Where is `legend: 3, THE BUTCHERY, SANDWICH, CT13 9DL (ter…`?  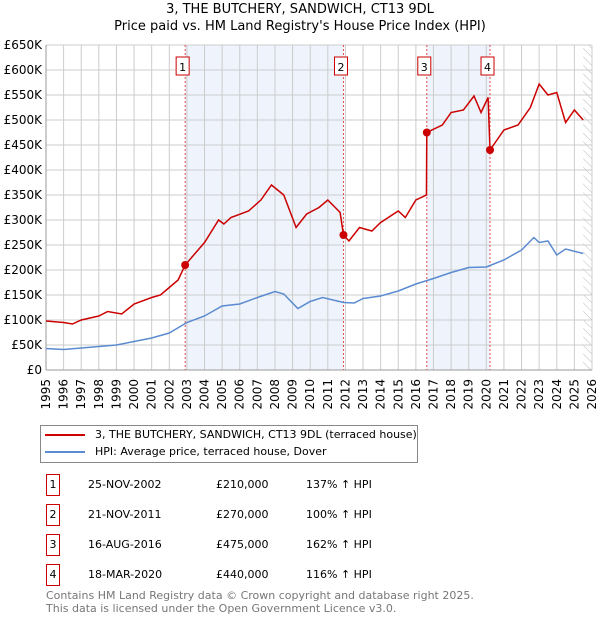 legend: 3, THE BUTCHERY, SANDWICH, CT13 9DL (ter… is located at coordinates (229, 444).